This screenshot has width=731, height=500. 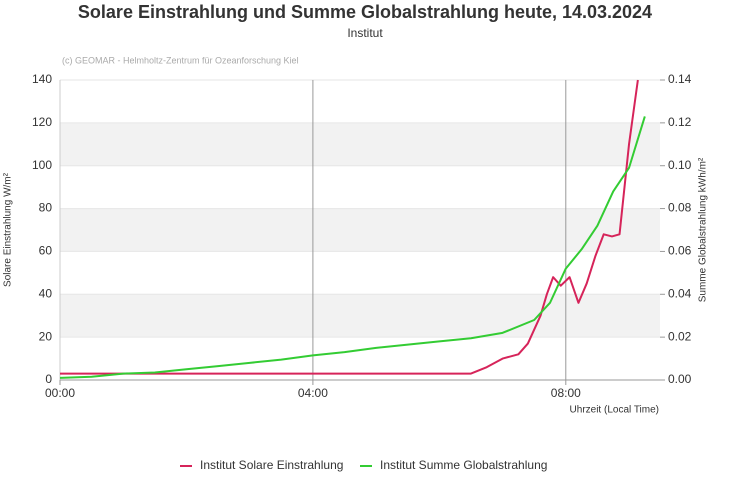 I want to click on y2-tick-label: 0.14, so click(x=680, y=79).